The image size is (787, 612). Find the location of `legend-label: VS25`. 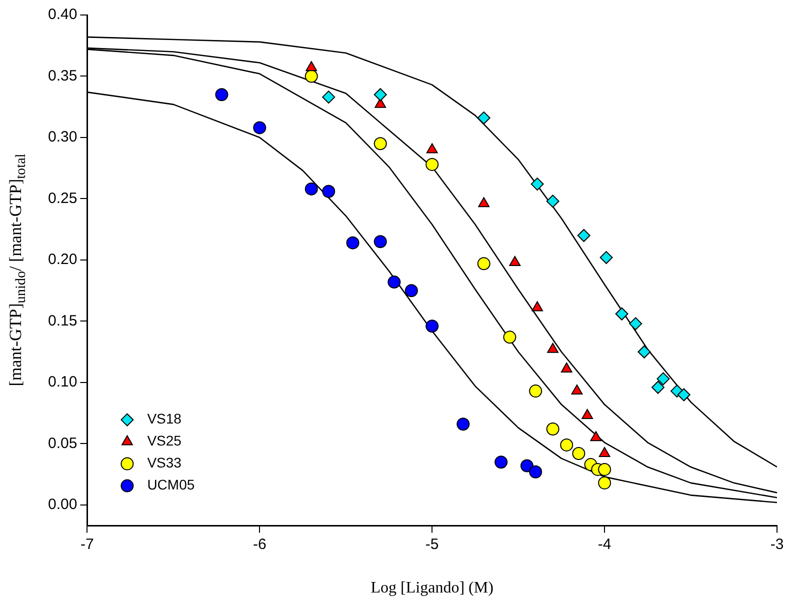

legend-label: VS25 is located at coordinates (164, 440).